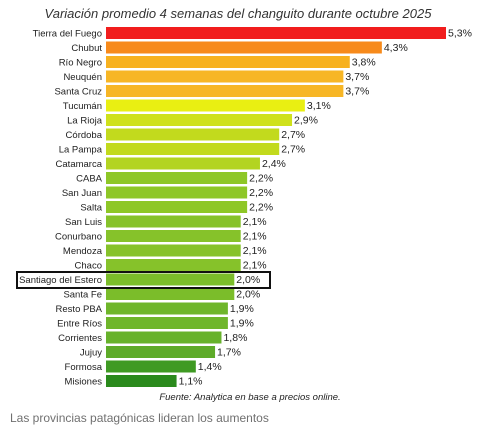 Image resolution: width=484 pixels, height=427 pixels. I want to click on category-label-tierra-del-fuego: Tierra del Fuego, so click(67, 33).